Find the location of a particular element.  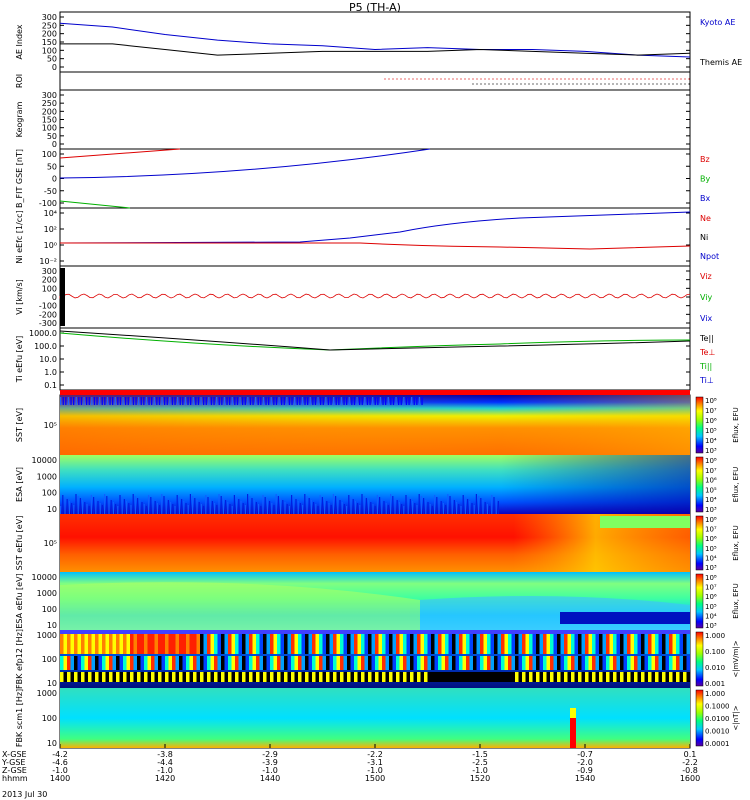

panel-frame is located at coordinates (375, 42).